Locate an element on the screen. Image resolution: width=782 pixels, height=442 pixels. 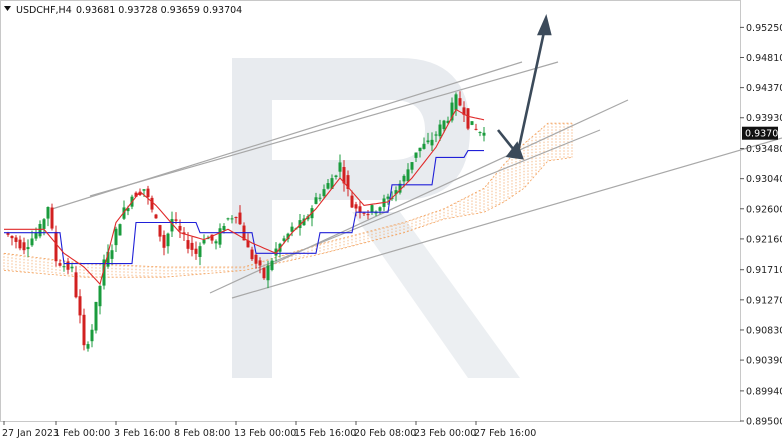
y-tick-label: 0.91710 is located at coordinates (764, 270).